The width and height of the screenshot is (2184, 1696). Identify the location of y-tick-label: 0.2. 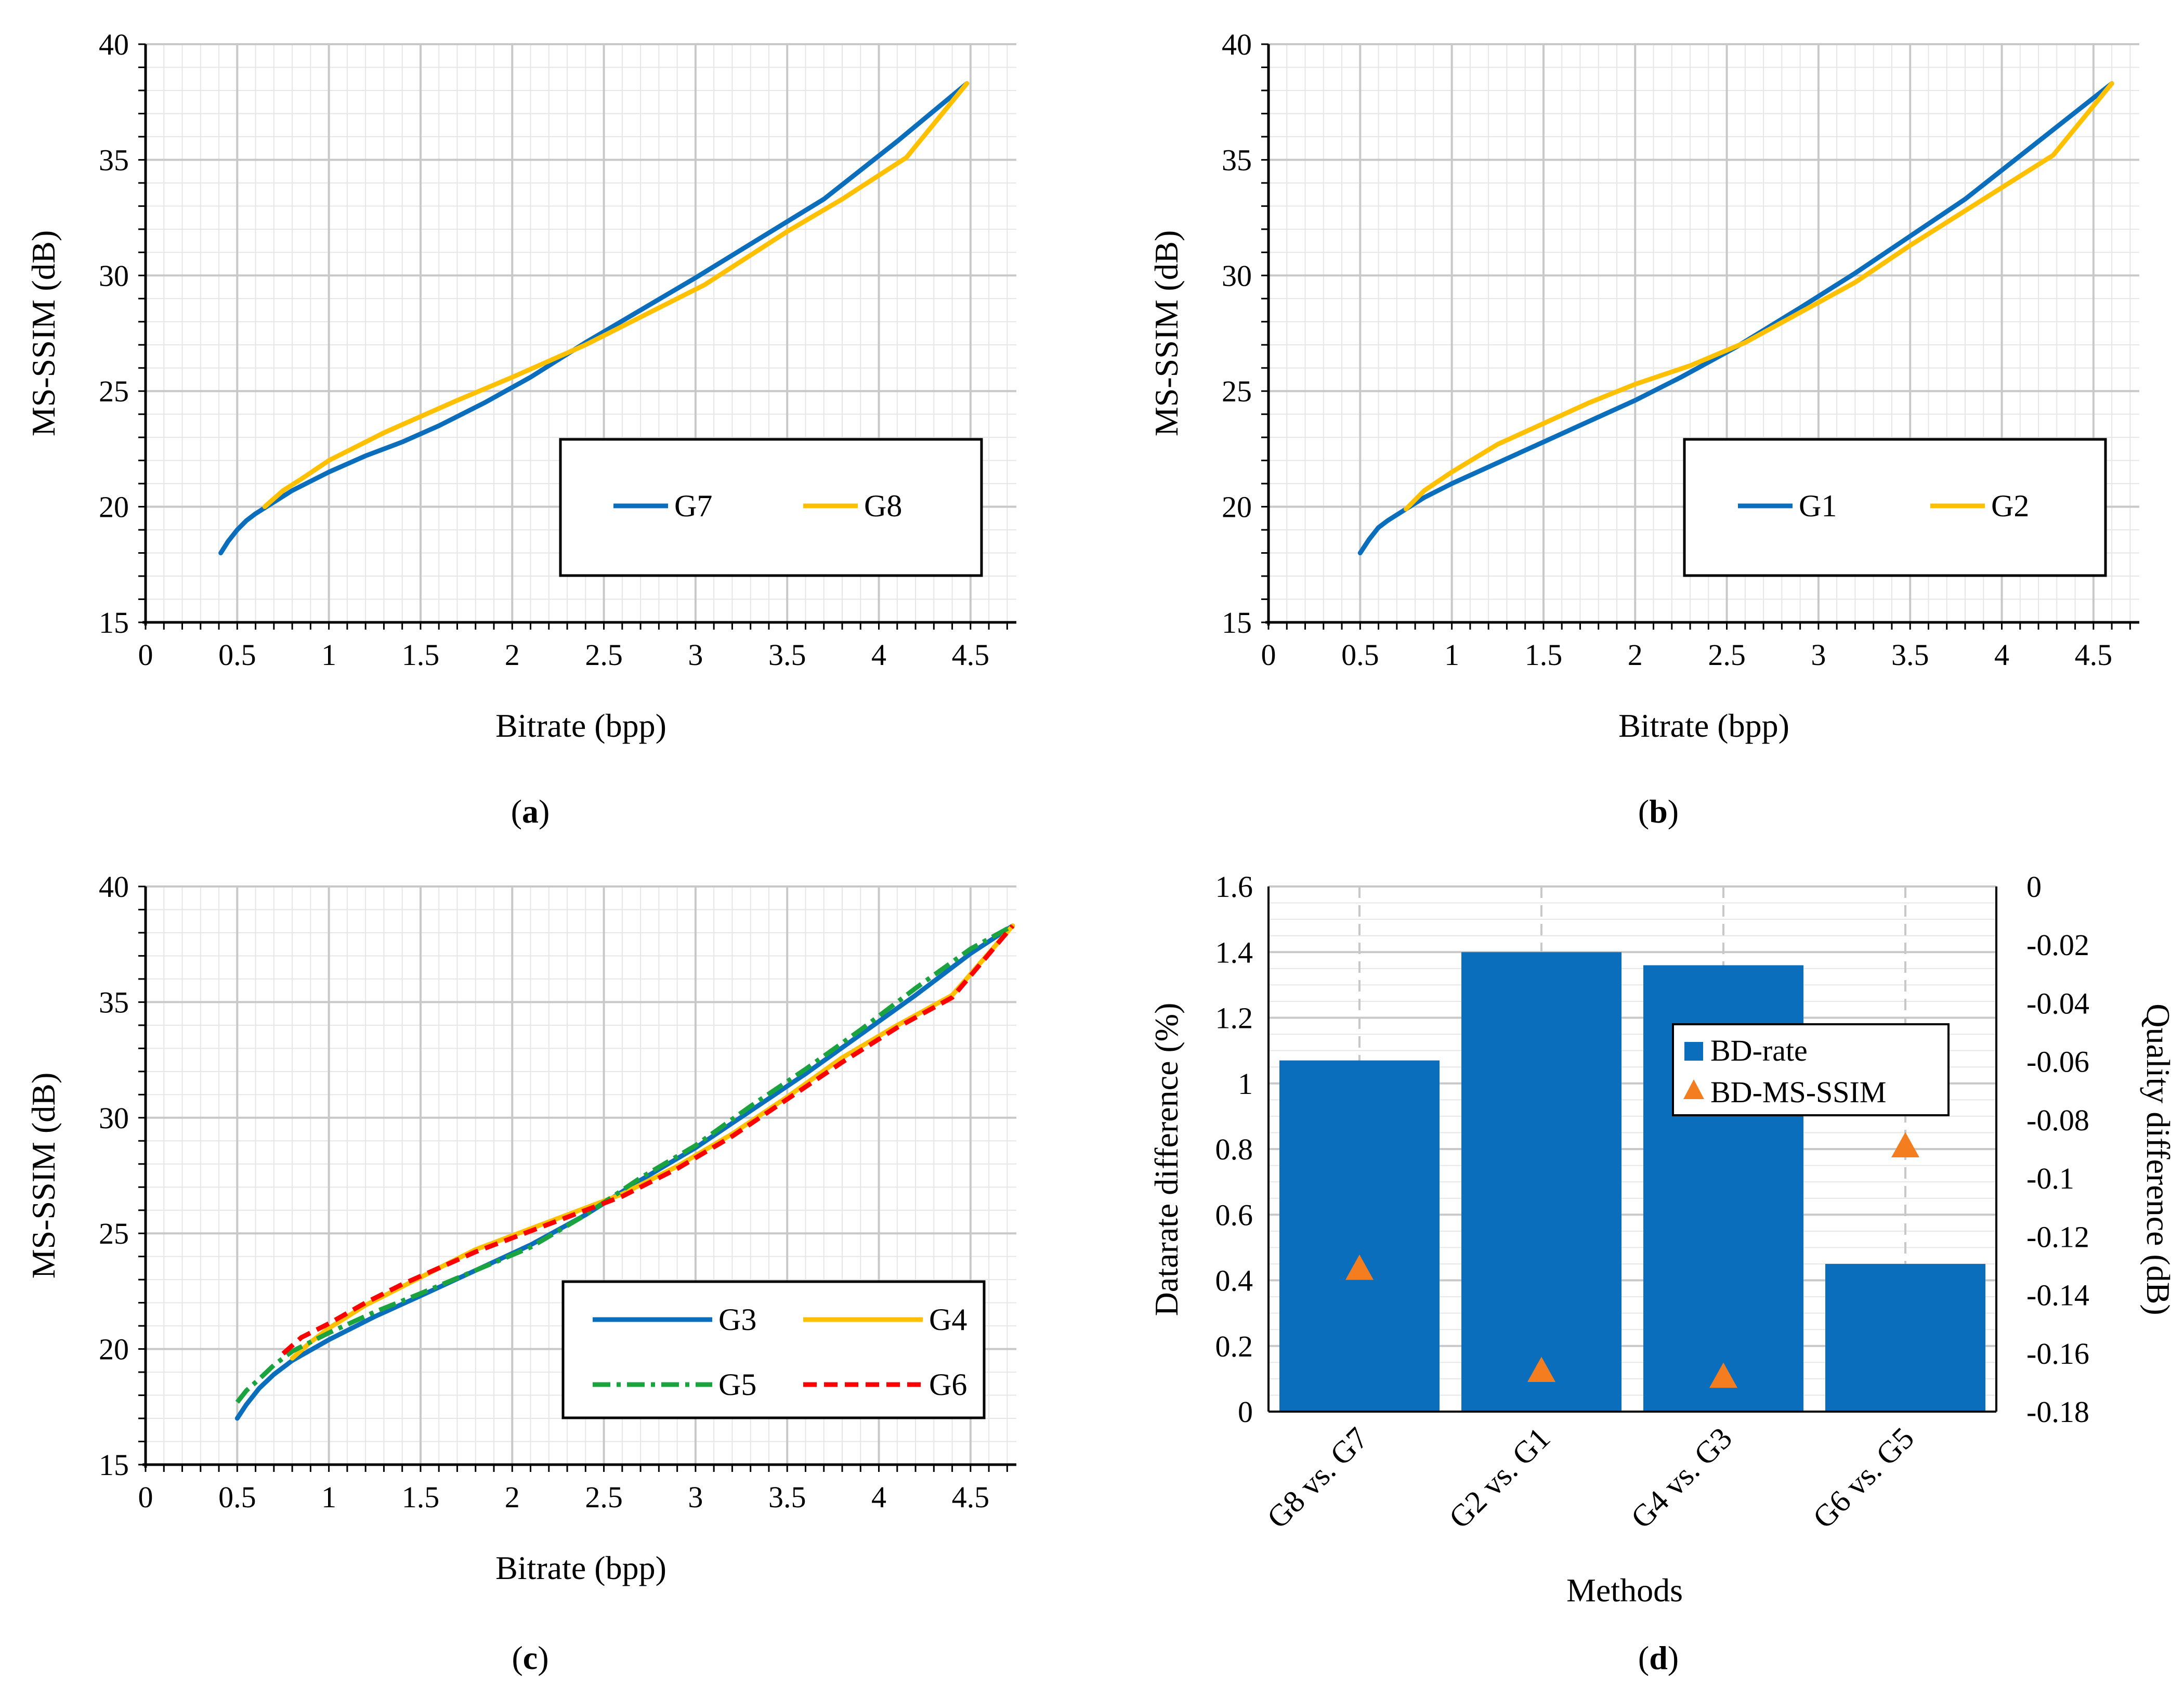
(1234, 1346).